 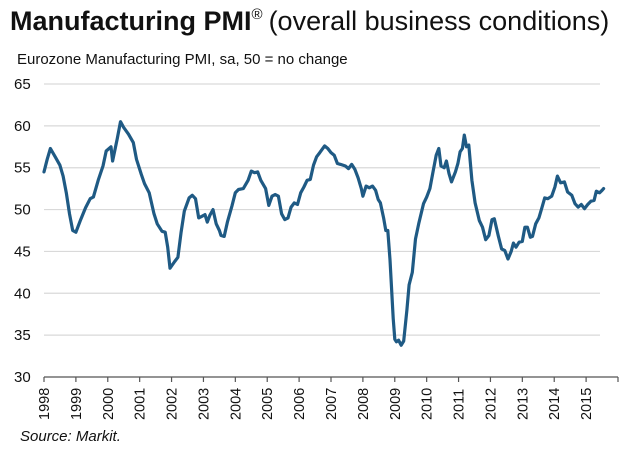 I want to click on x-tick-label: 2005, so click(x=268, y=404).